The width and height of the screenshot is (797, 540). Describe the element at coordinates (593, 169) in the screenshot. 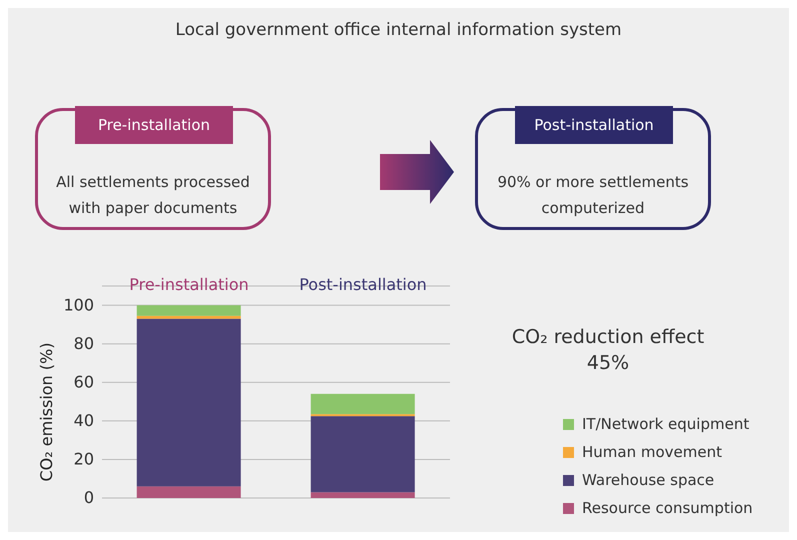

I see `rounded-box: Post-installation 90% or more settlements computerized` at that location.